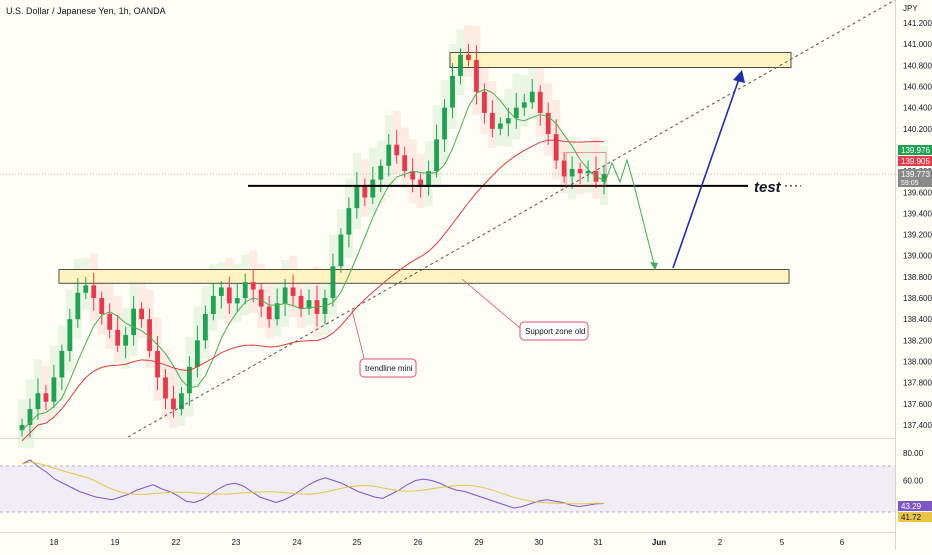 This screenshot has height=555, width=932. I want to click on x-tick-label: 5, so click(782, 542).